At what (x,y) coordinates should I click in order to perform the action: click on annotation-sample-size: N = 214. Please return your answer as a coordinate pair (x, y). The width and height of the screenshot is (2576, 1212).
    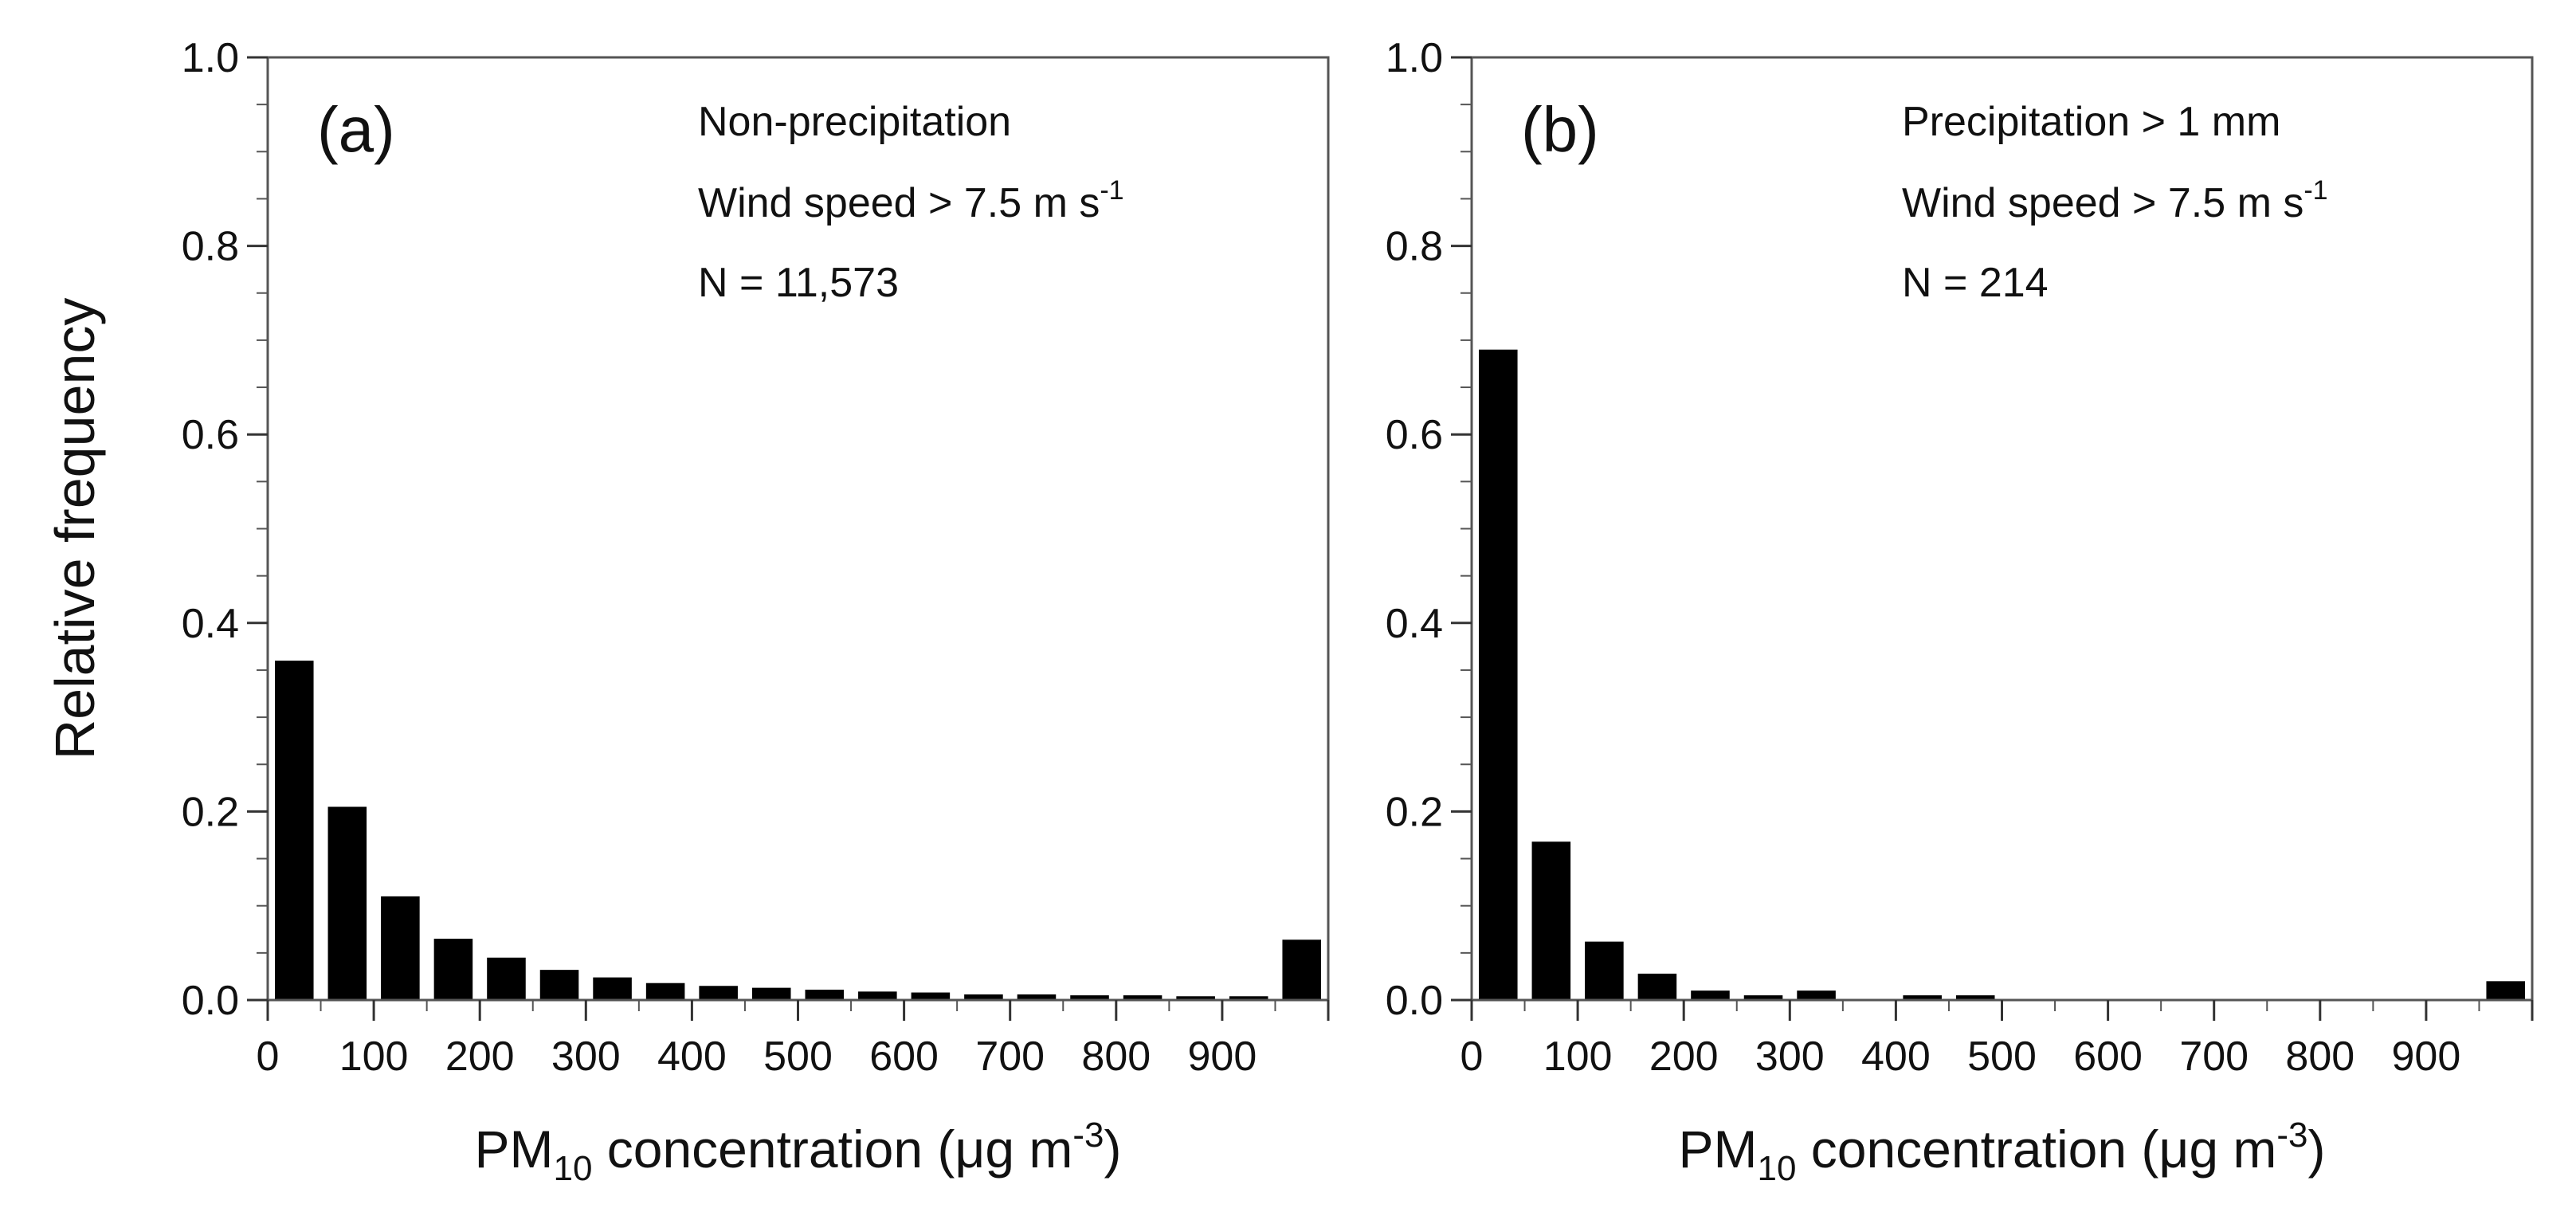
    Looking at the image, I should click on (1975, 283).